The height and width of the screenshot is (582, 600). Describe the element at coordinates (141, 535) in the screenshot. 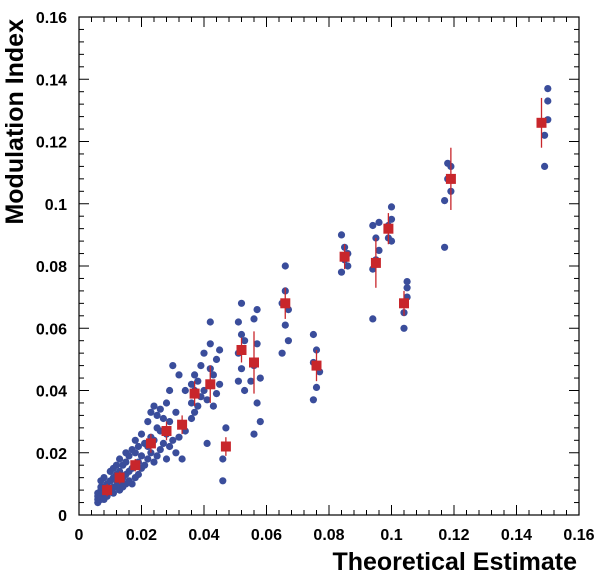

I see `x-tick-label: 0.02` at that location.